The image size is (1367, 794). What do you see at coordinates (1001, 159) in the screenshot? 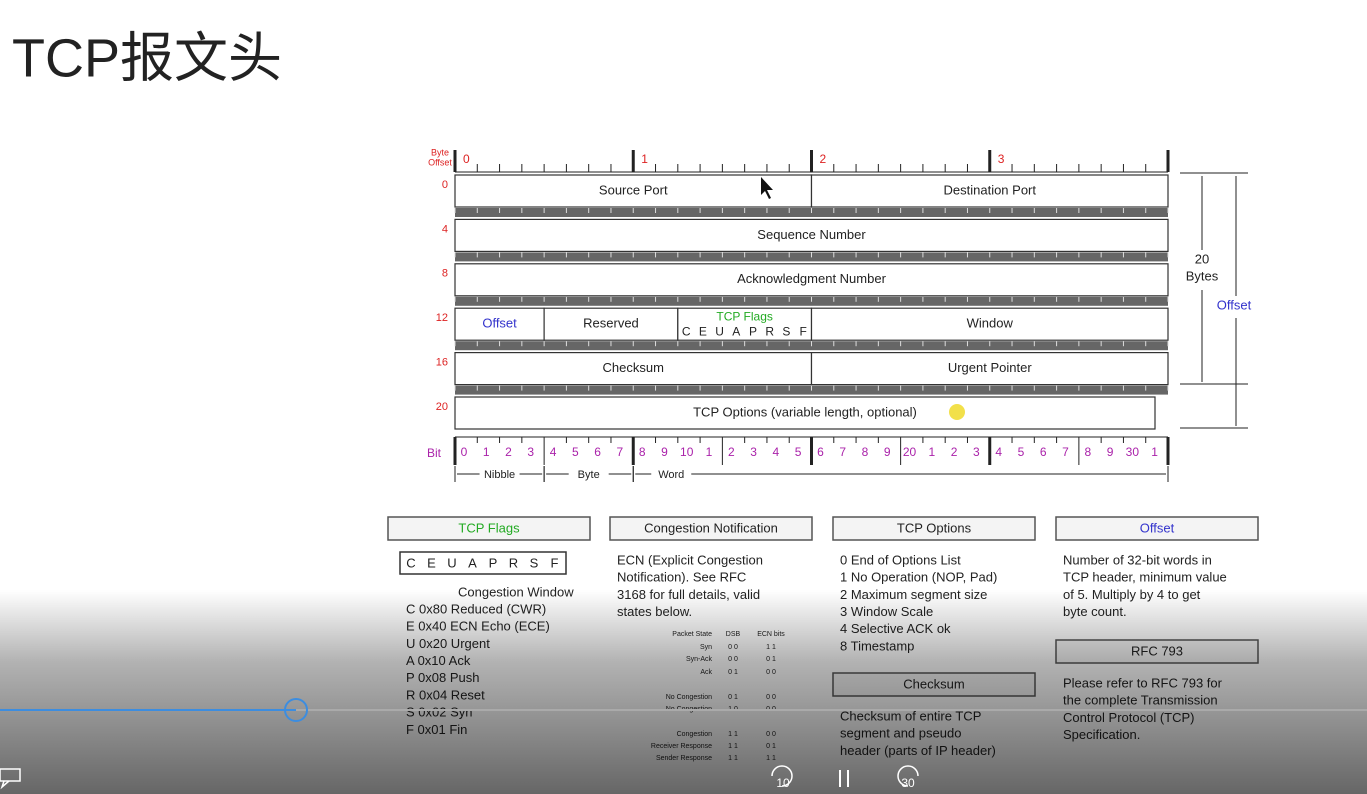
I see `byte-number: 3` at bounding box center [1001, 159].